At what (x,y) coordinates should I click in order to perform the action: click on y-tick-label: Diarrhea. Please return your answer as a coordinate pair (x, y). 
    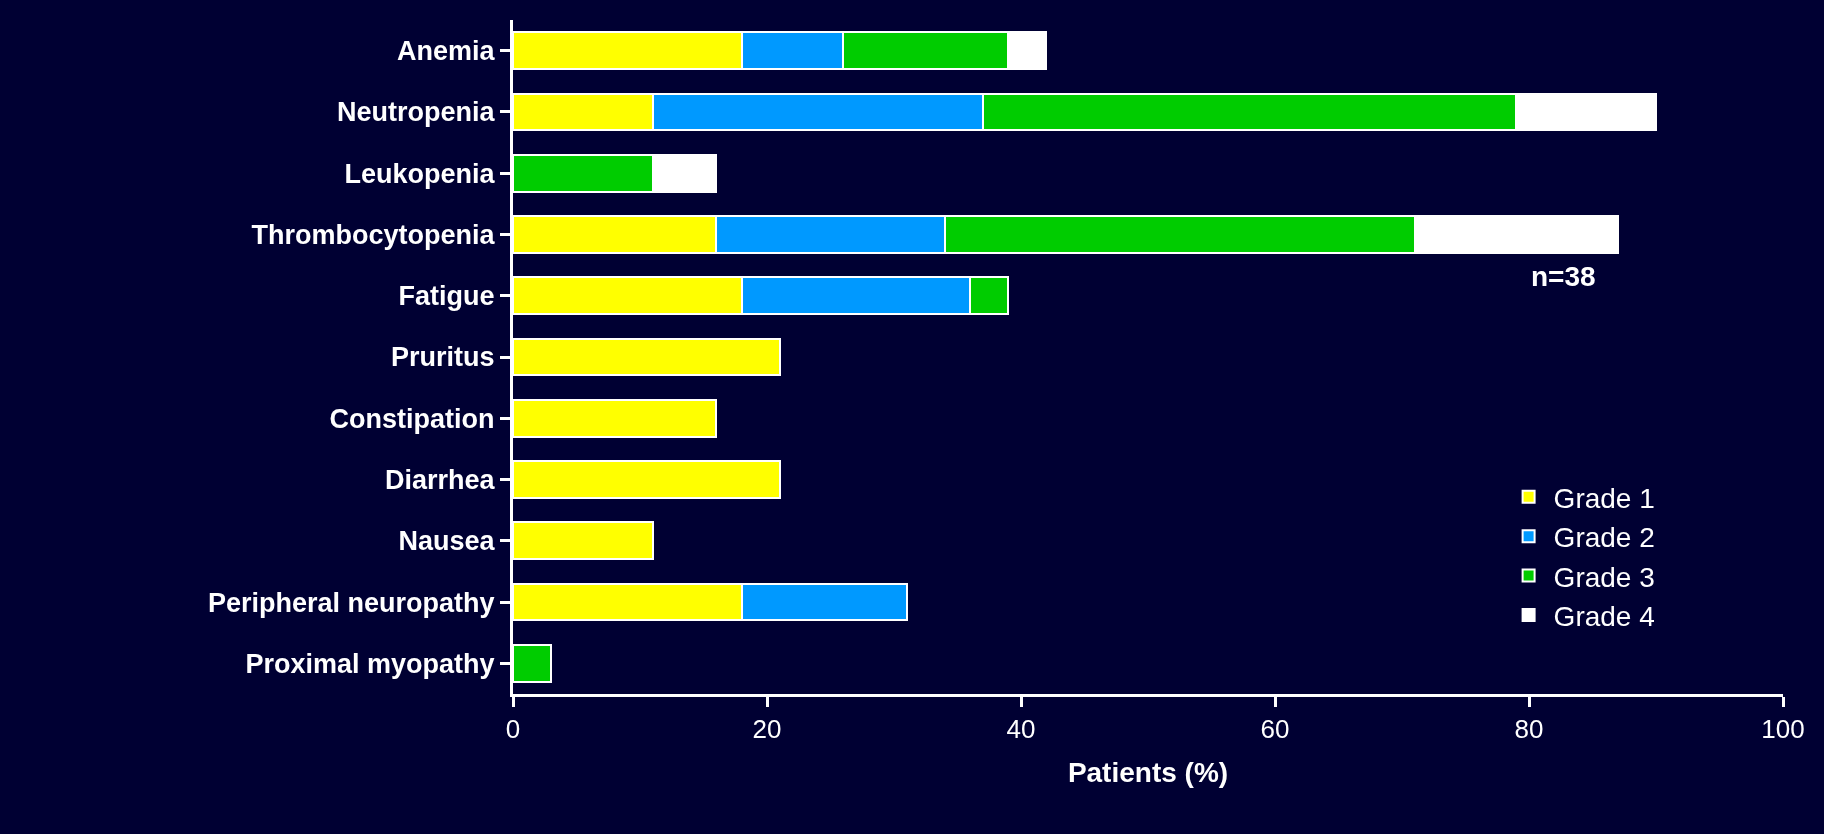
    Looking at the image, I should click on (440, 480).